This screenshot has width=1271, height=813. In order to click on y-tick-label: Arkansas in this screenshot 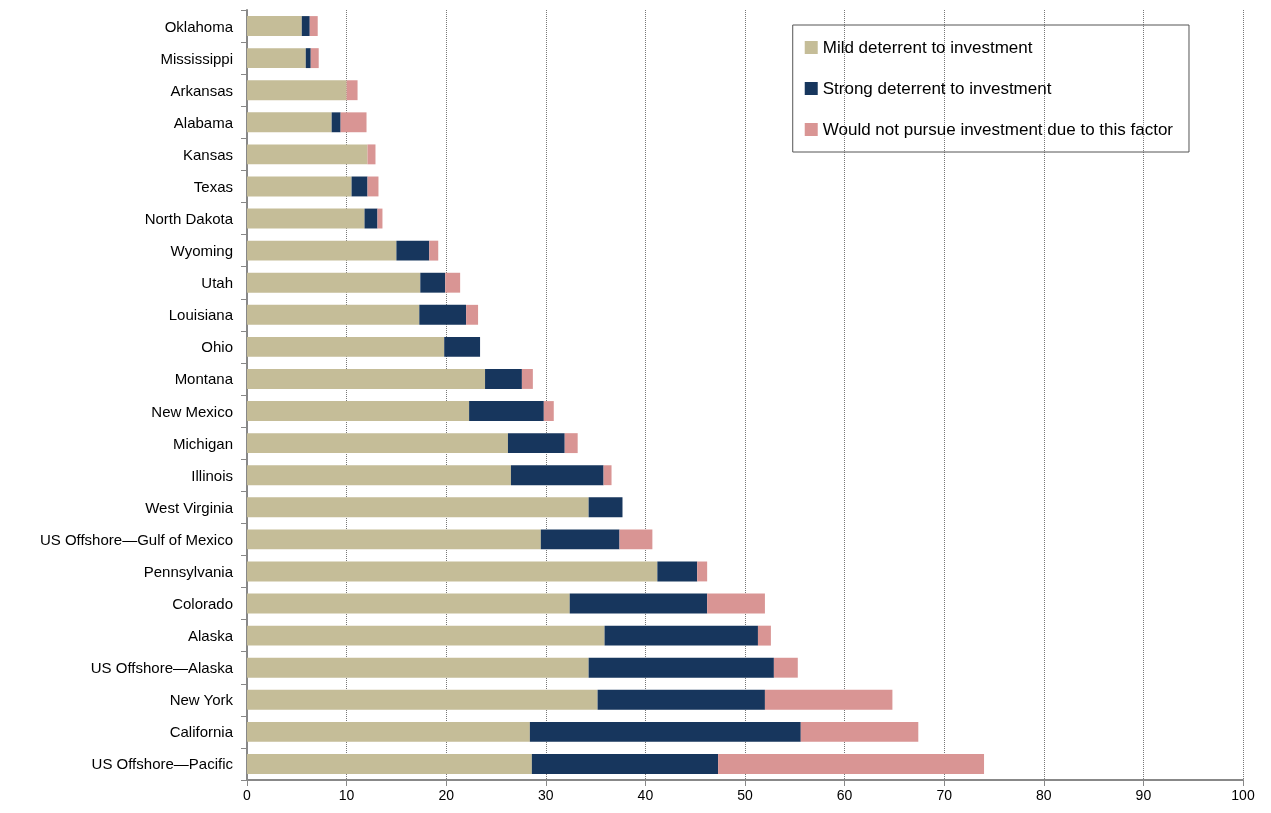, I will do `click(201, 90)`.